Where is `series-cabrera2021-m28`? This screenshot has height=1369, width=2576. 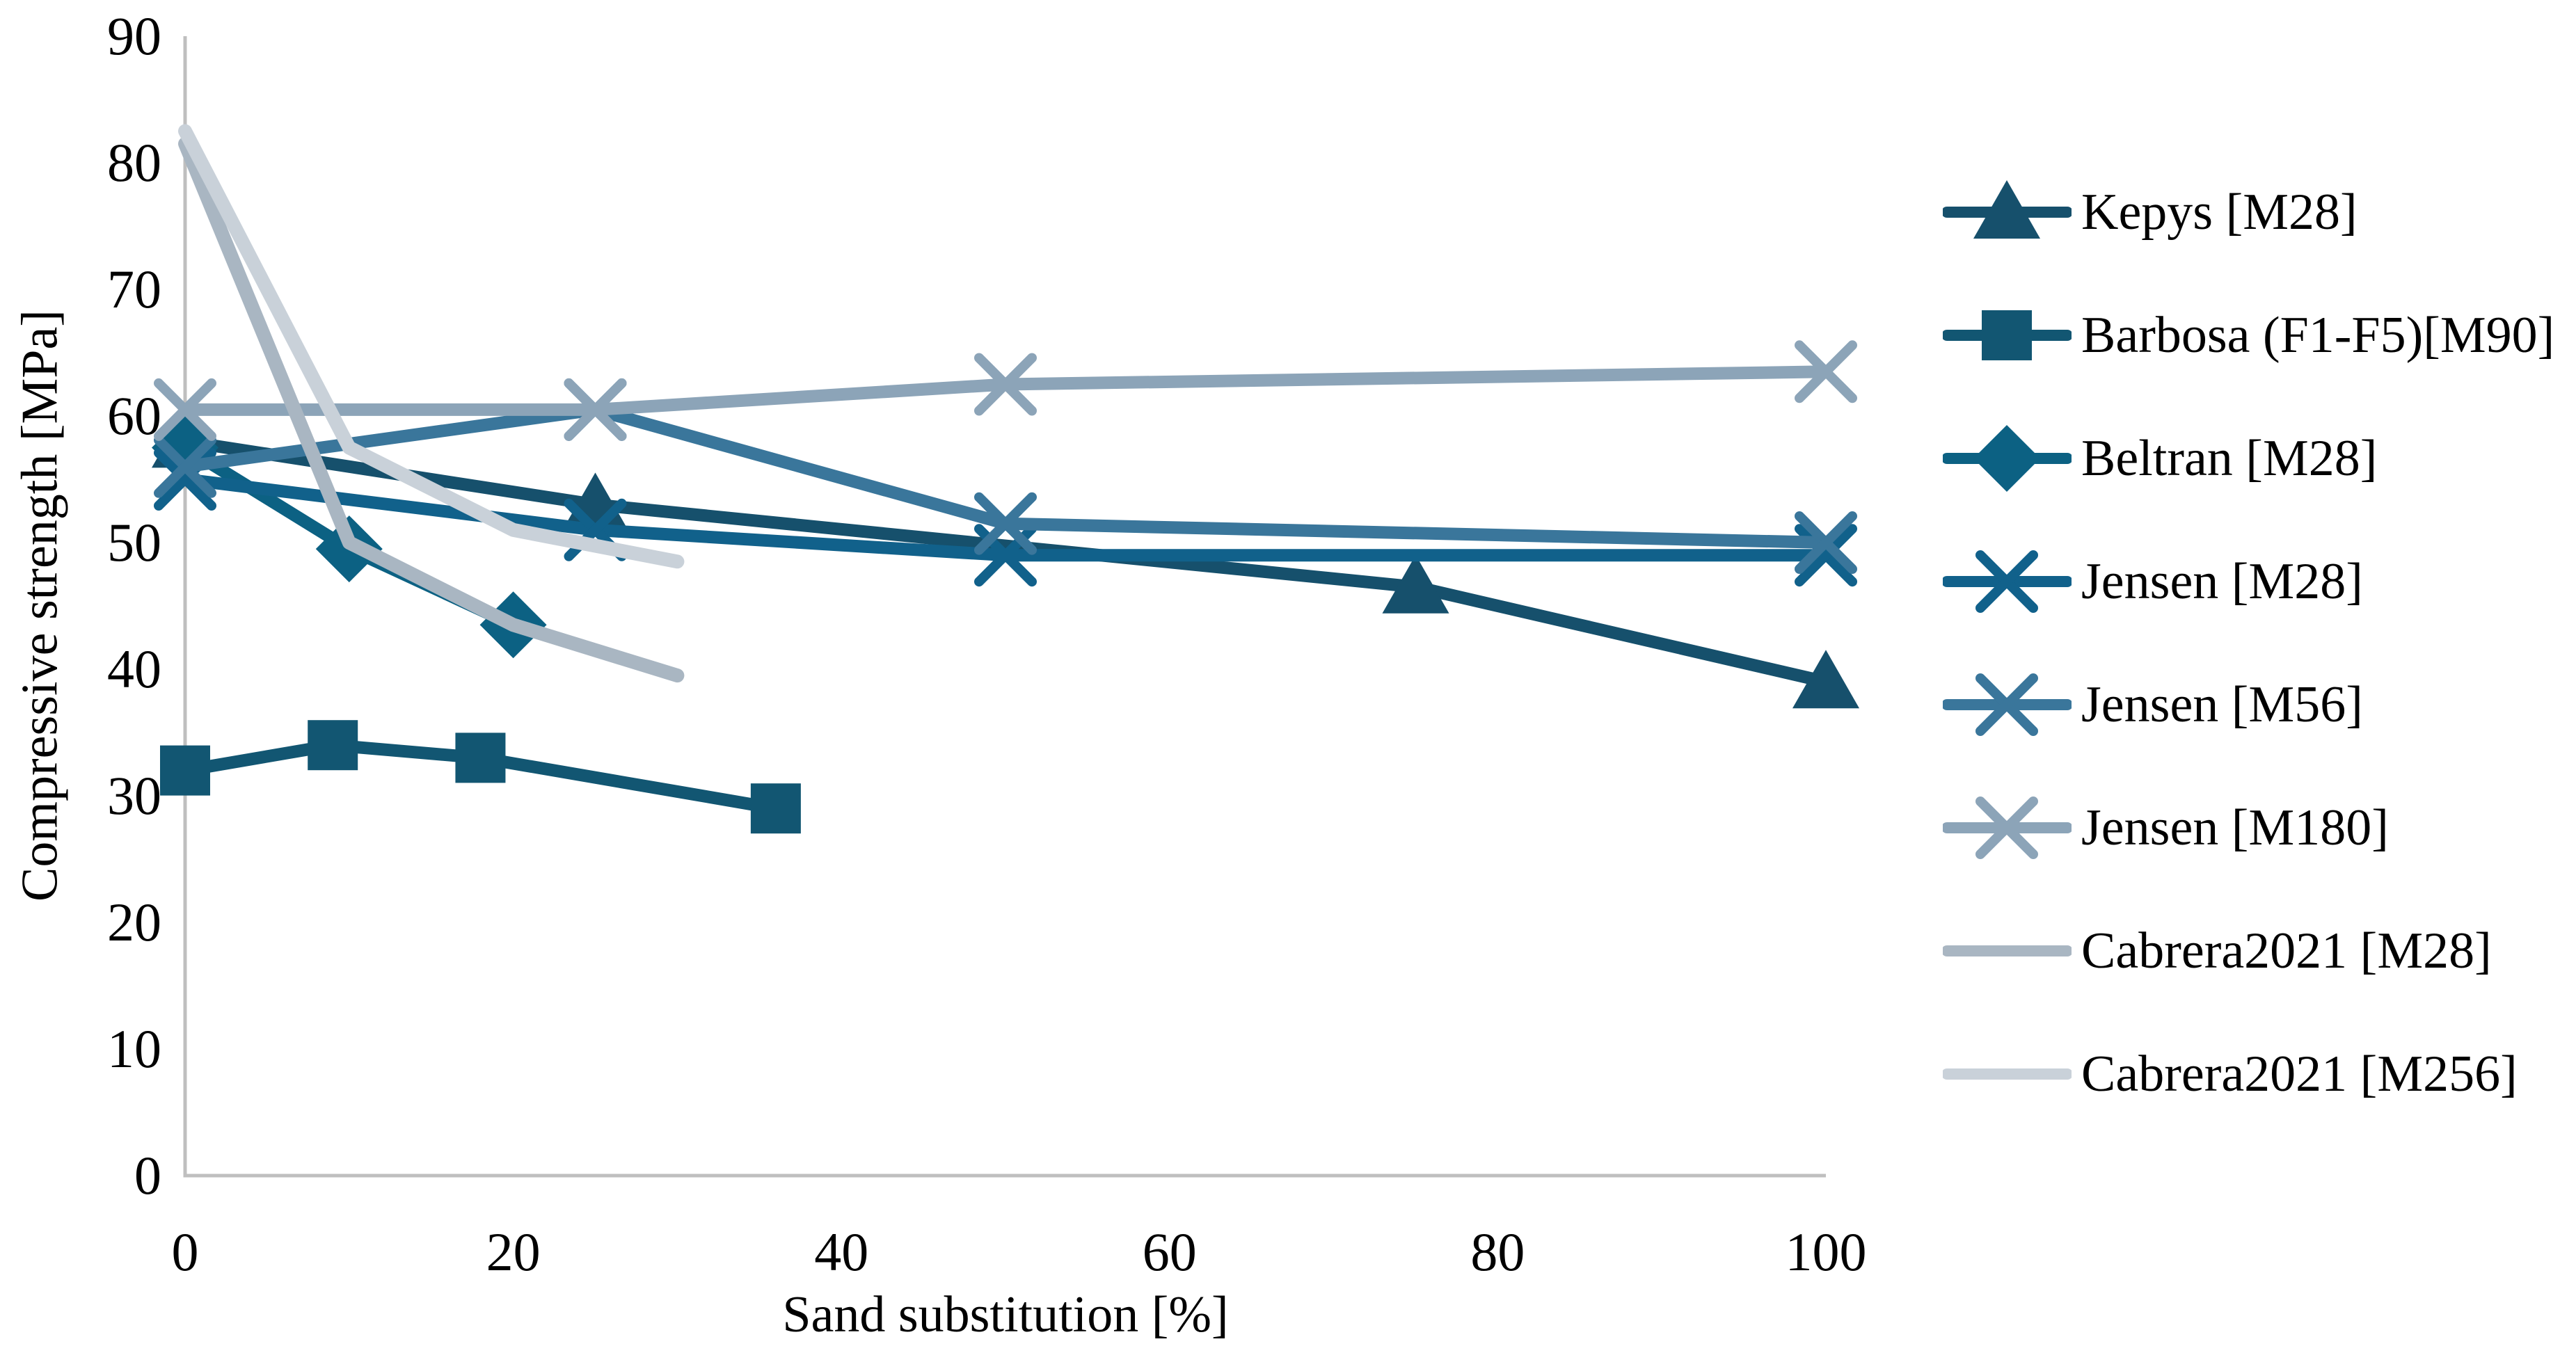
series-cabrera2021-m28 is located at coordinates (431, 410).